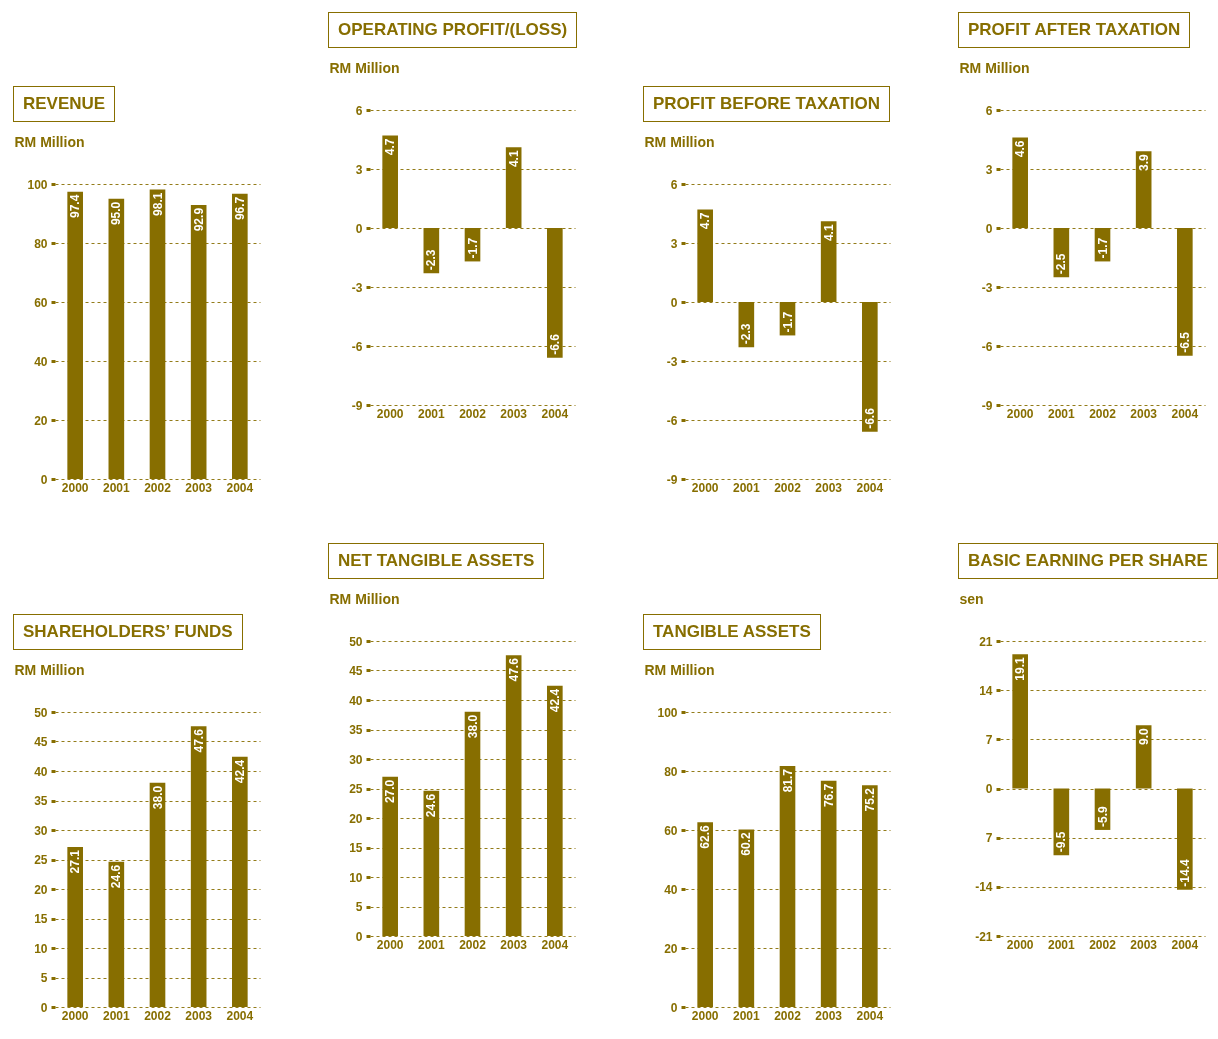 This screenshot has height=1039, width=1218. I want to click on y-tick-label: 7, so click(989, 838).